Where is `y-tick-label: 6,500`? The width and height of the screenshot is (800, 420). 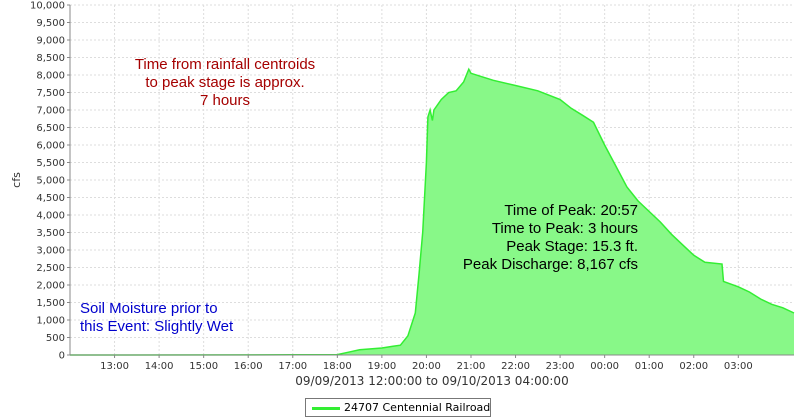
y-tick-label: 6,500 is located at coordinates (50, 128).